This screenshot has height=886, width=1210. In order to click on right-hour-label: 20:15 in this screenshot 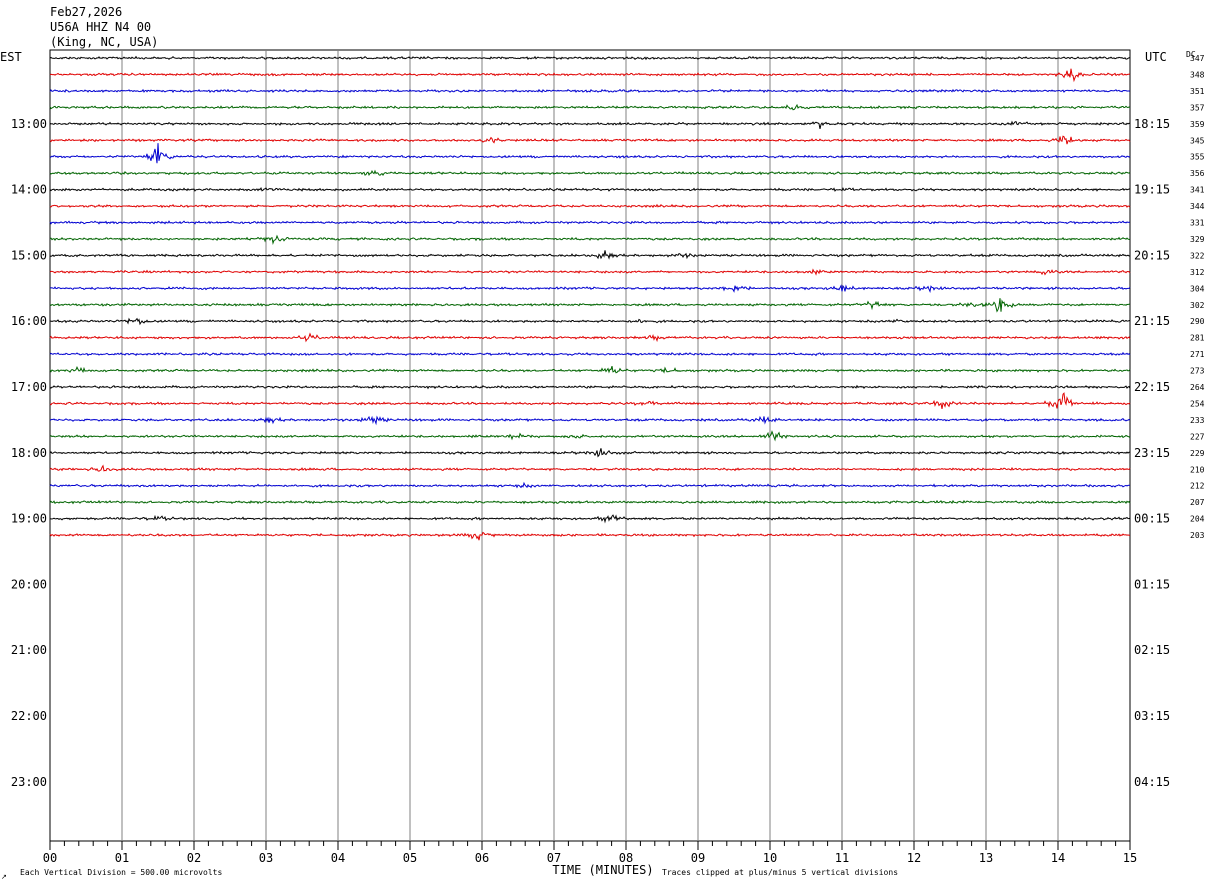, I will do `click(1152, 255)`.